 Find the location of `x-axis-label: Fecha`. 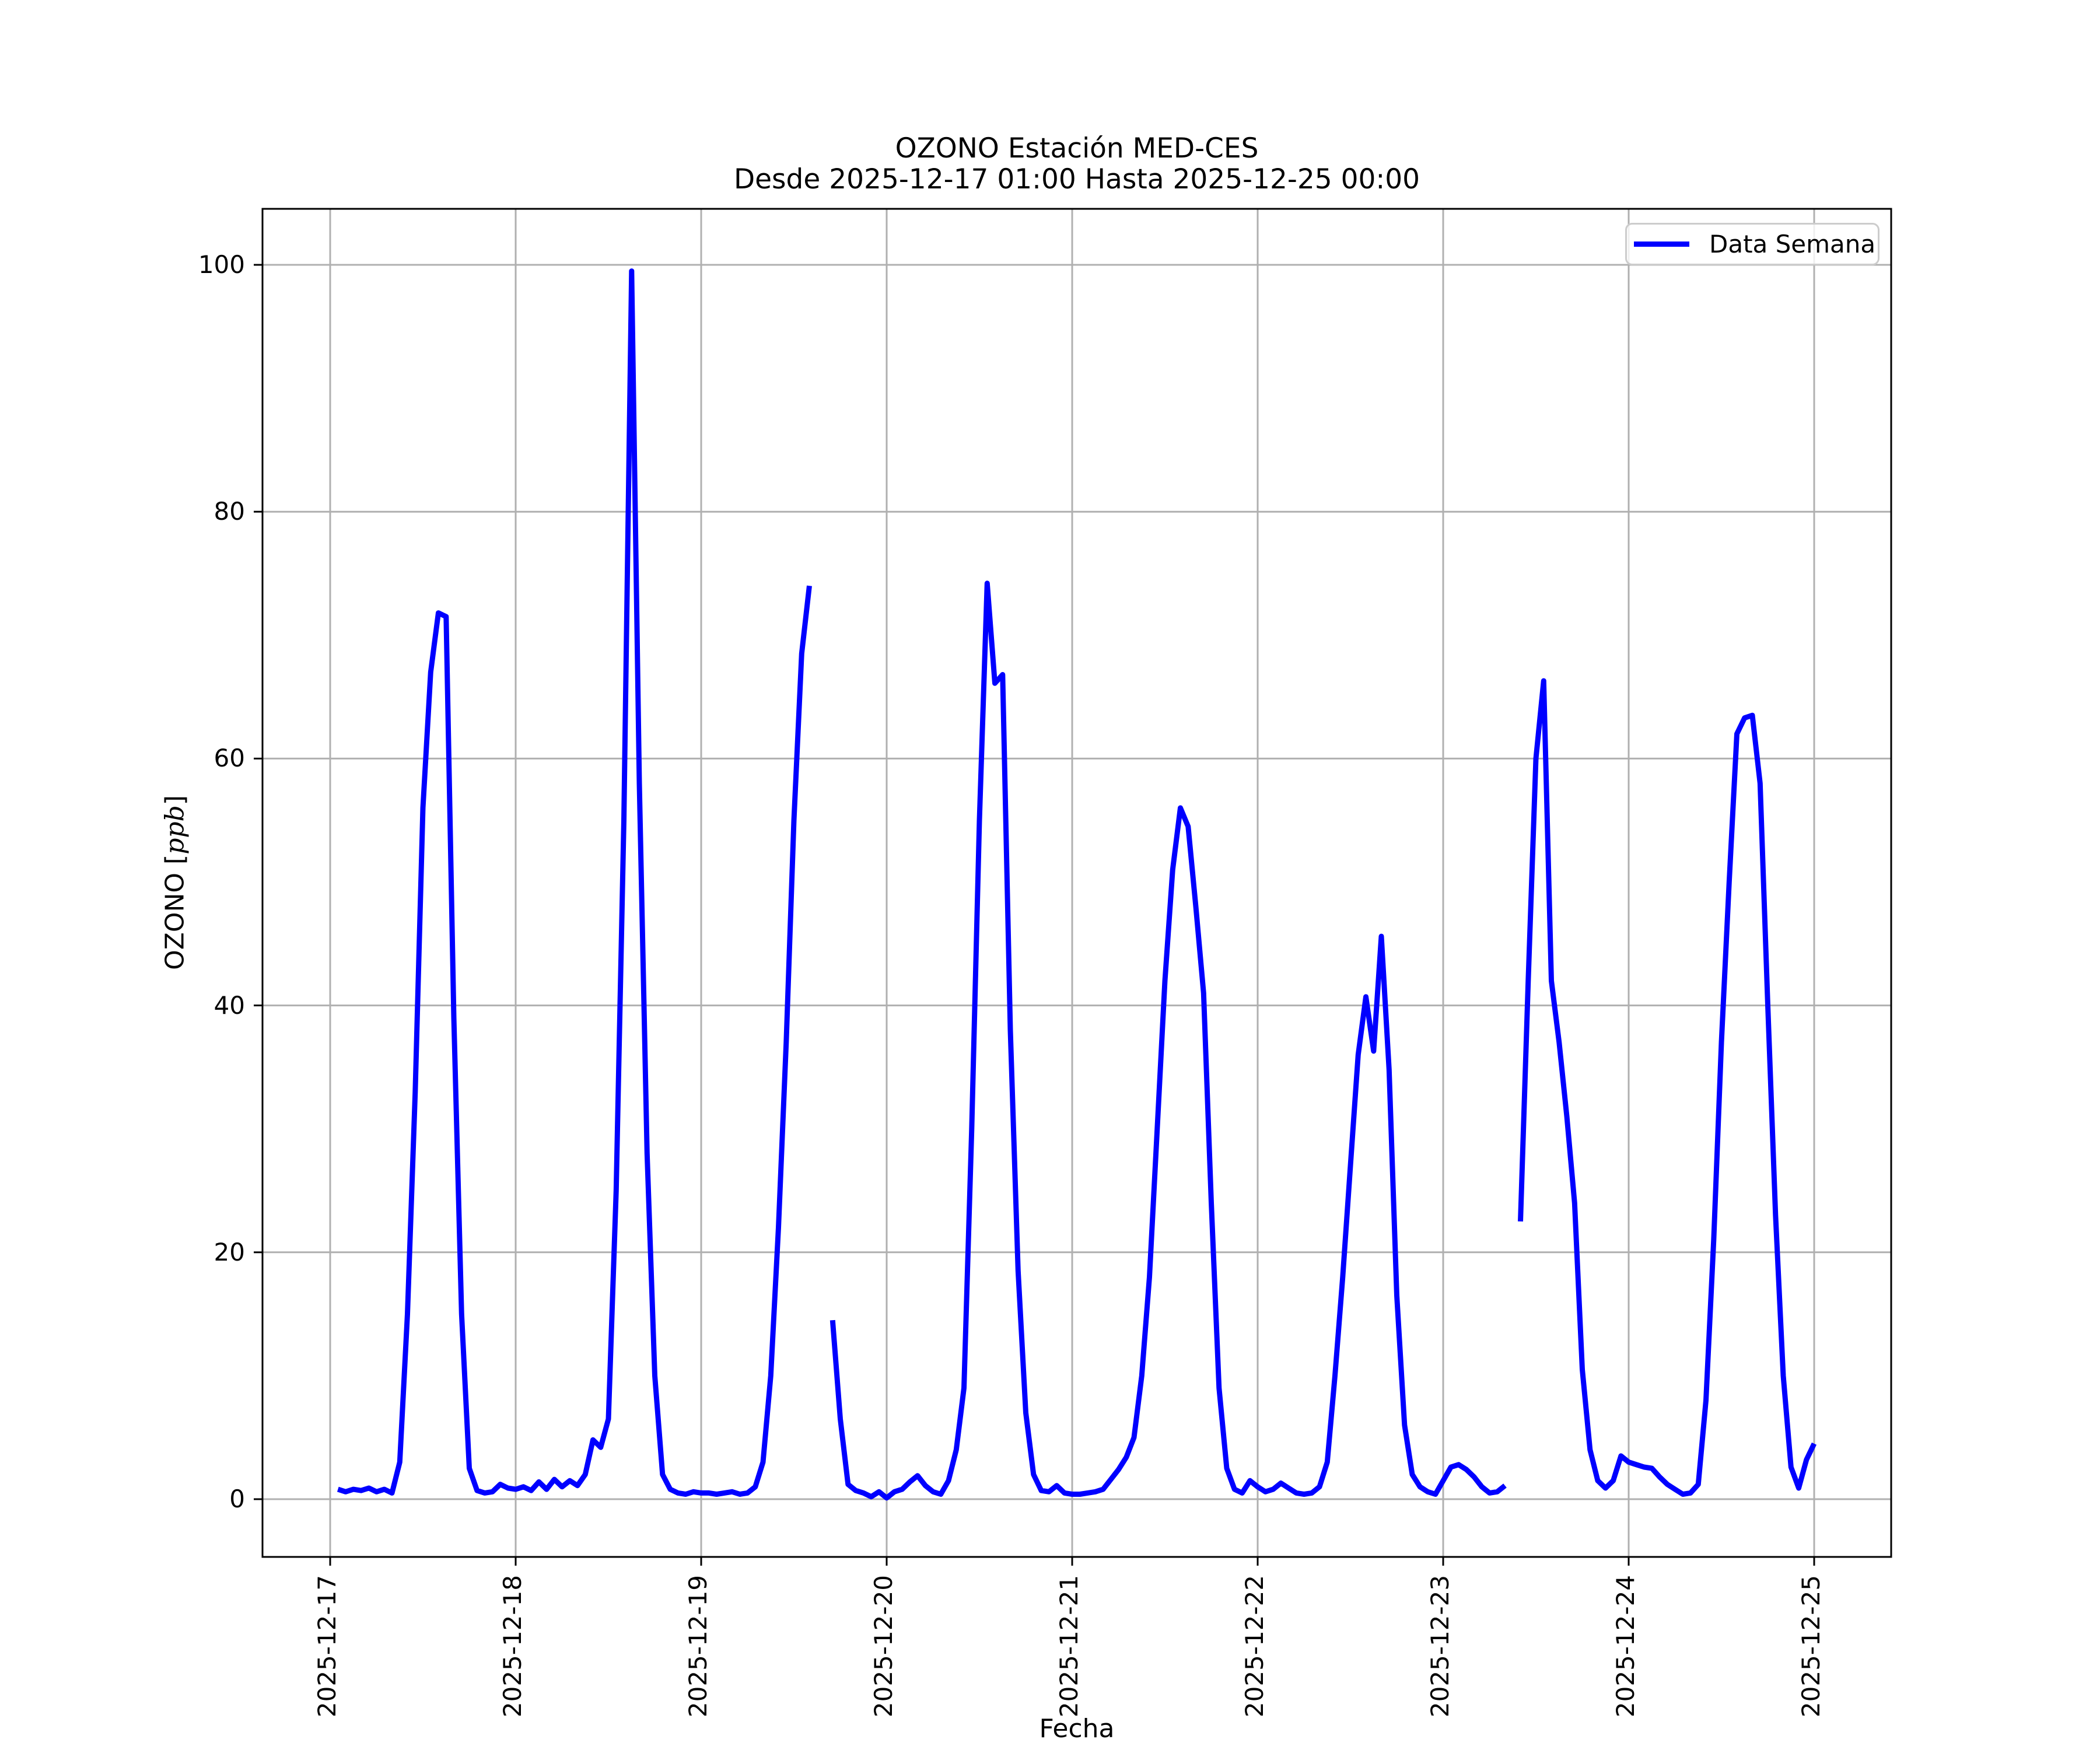

x-axis-label: Fecha is located at coordinates (1077, 1729).